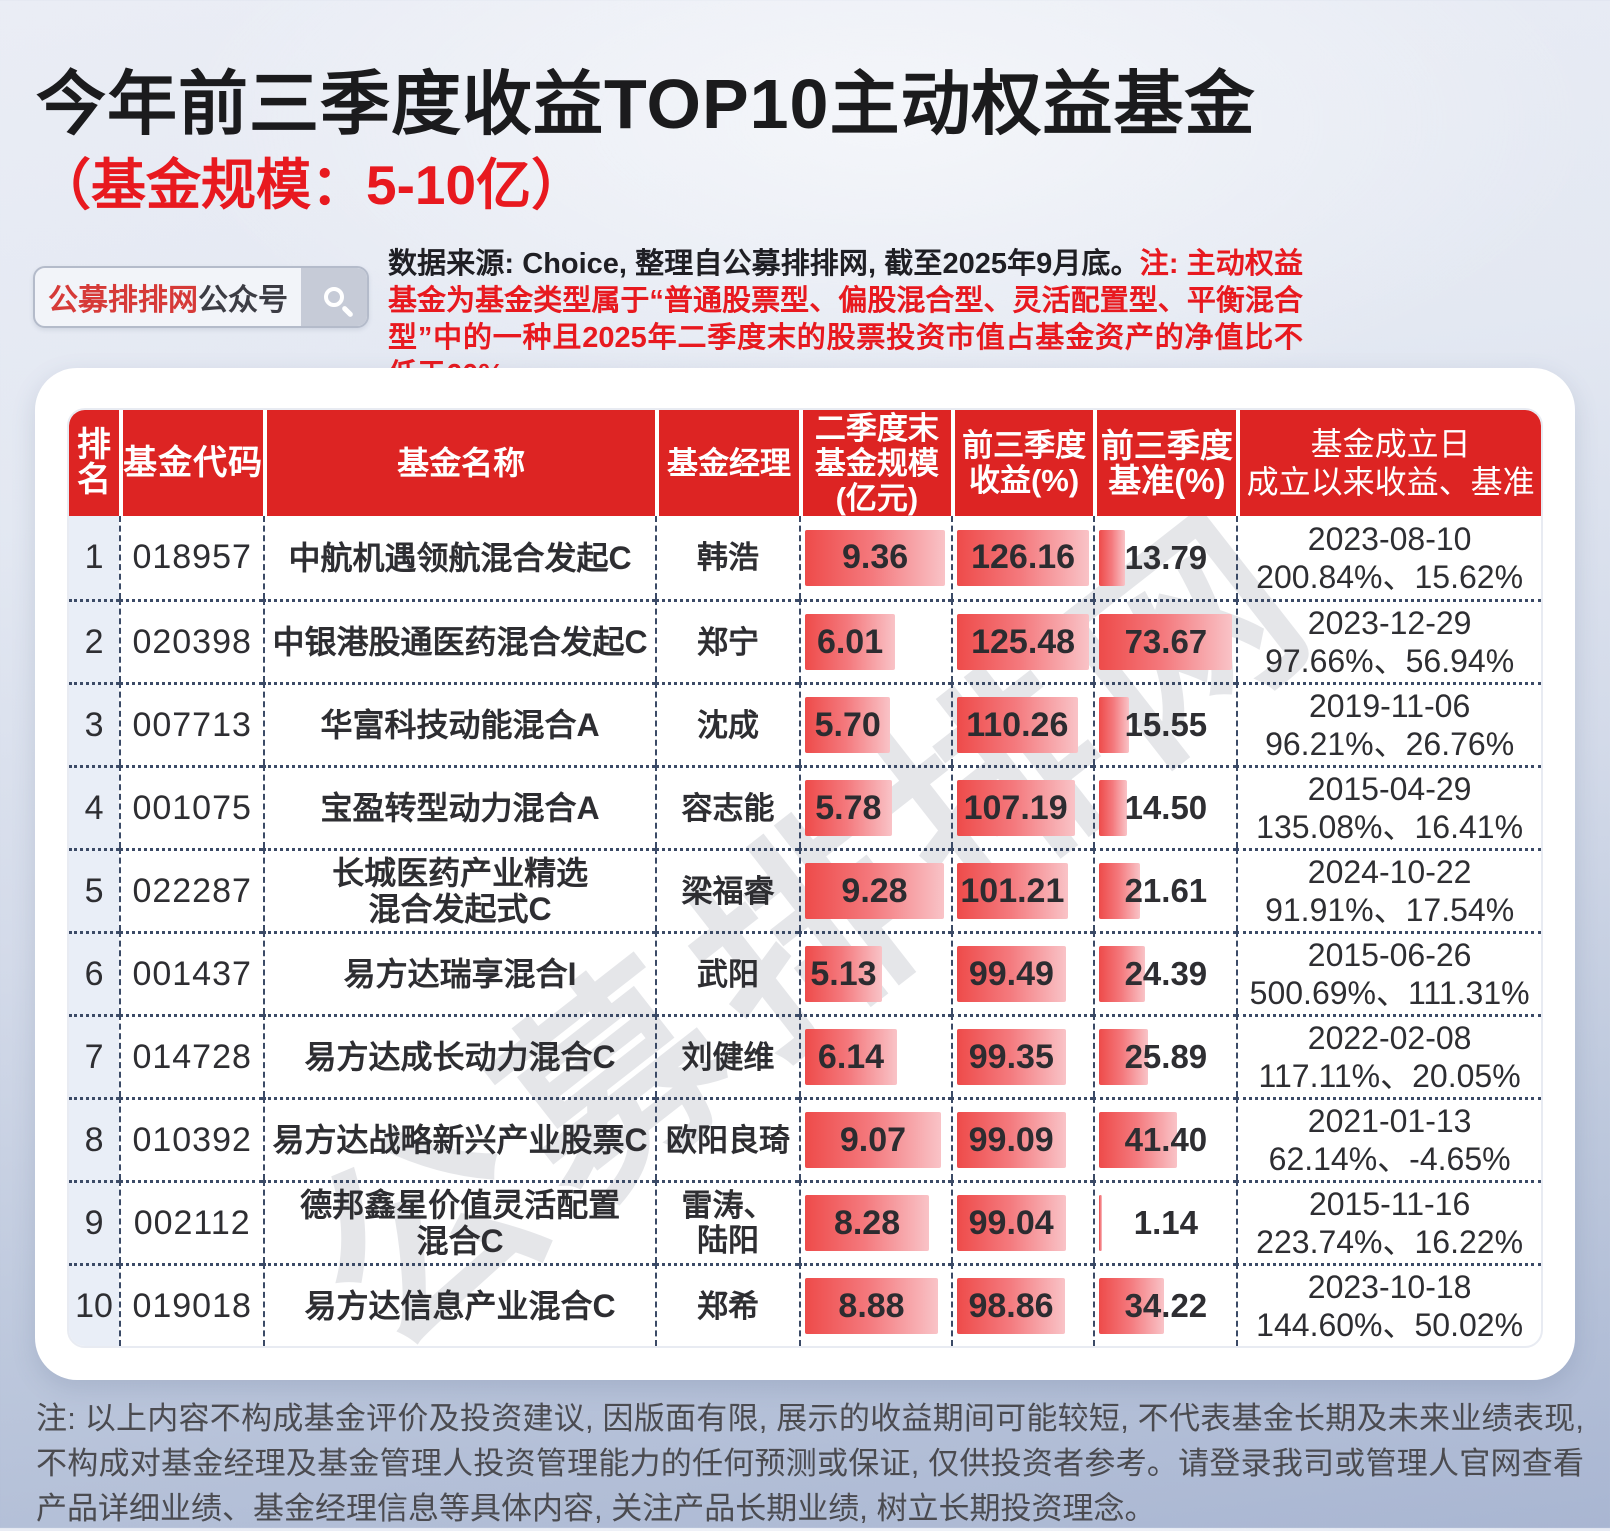 The width and height of the screenshot is (1610, 1531). I want to click on return-bar: 110.26, so click(1017, 725).